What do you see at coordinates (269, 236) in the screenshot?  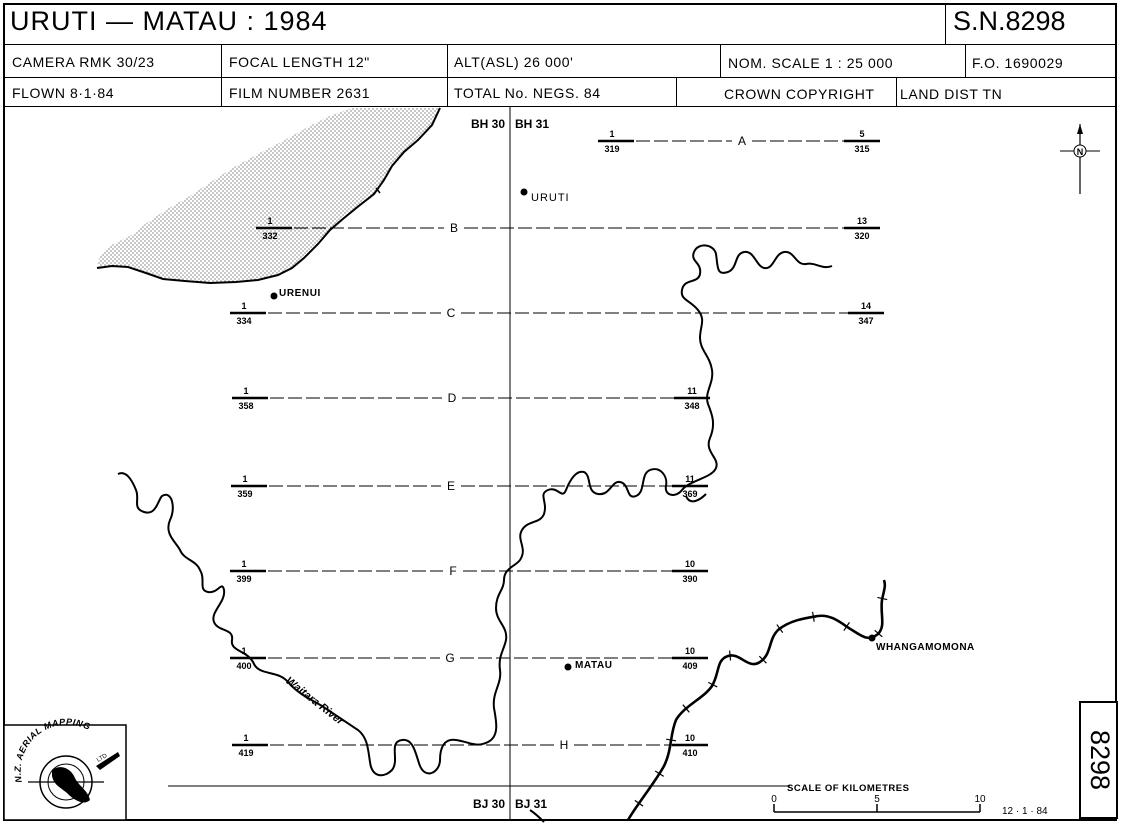 I see `run-start-neg: 332` at bounding box center [269, 236].